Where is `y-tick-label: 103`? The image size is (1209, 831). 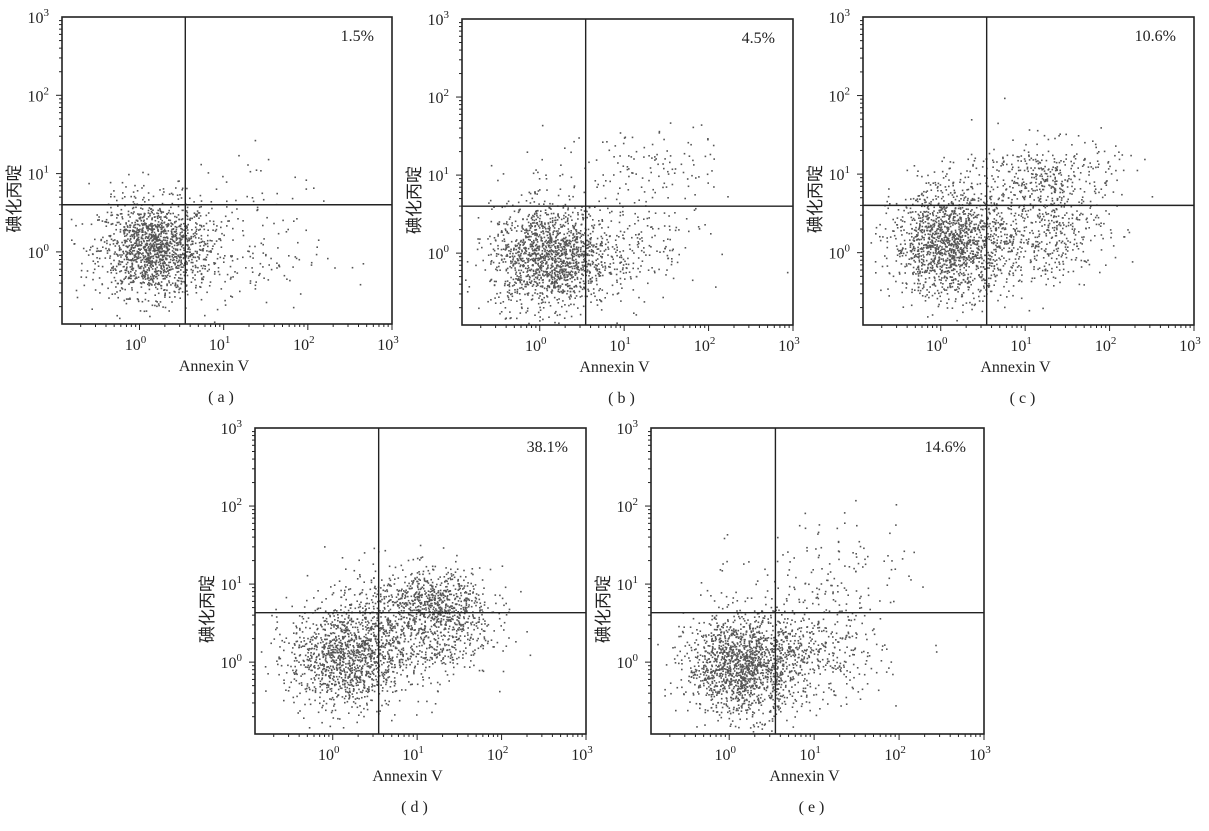
y-tick-label: 103 is located at coordinates (39, 17).